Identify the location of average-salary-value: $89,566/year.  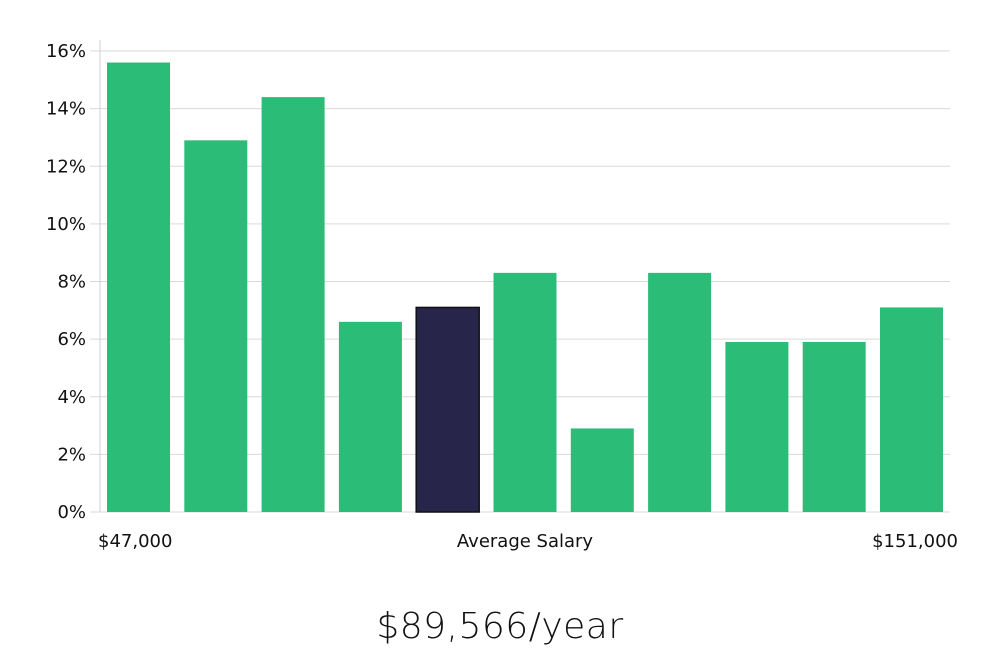
(500, 626).